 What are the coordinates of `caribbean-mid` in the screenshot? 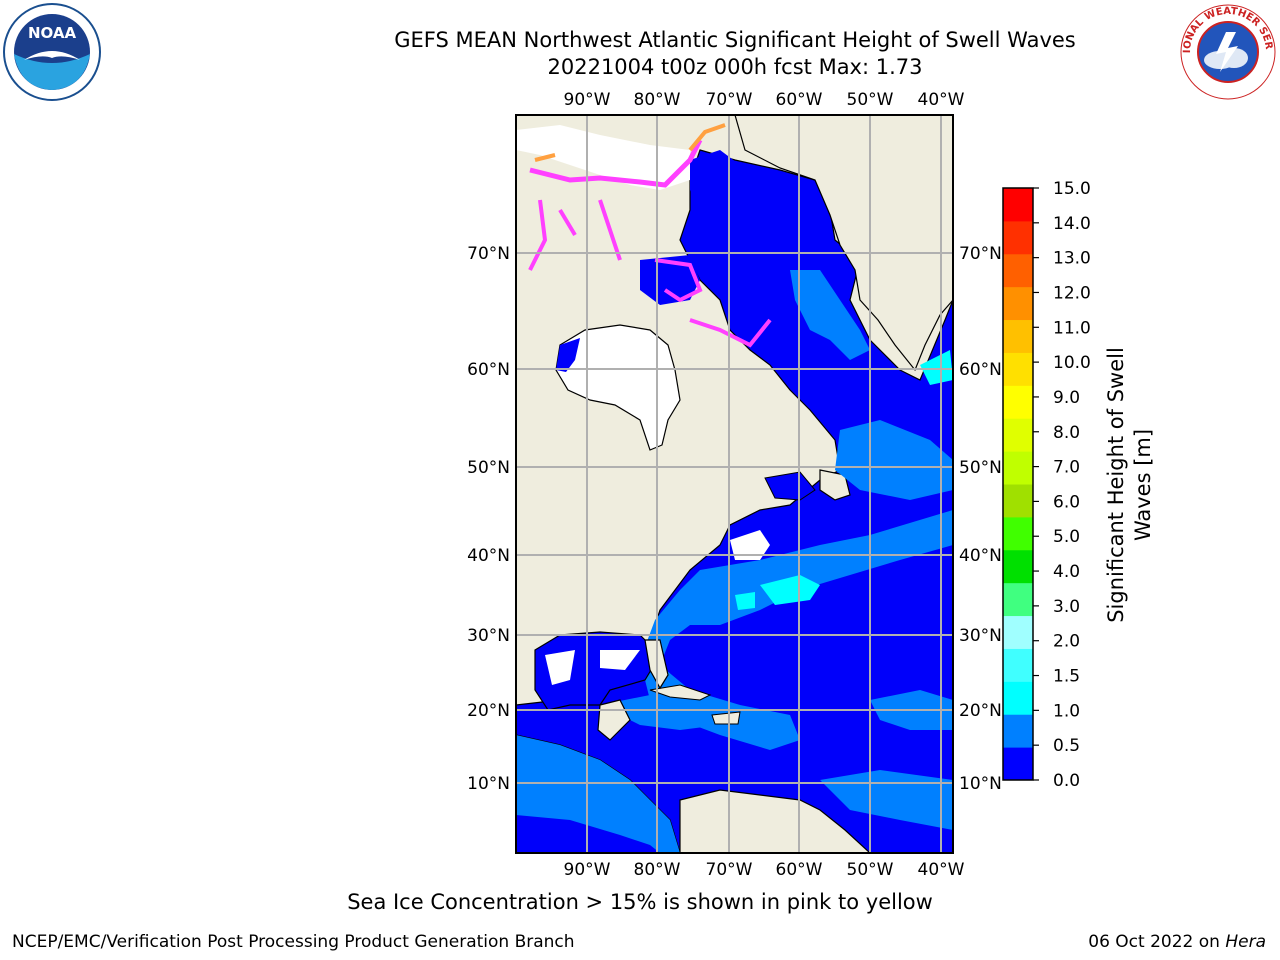 It's located at (670, 712).